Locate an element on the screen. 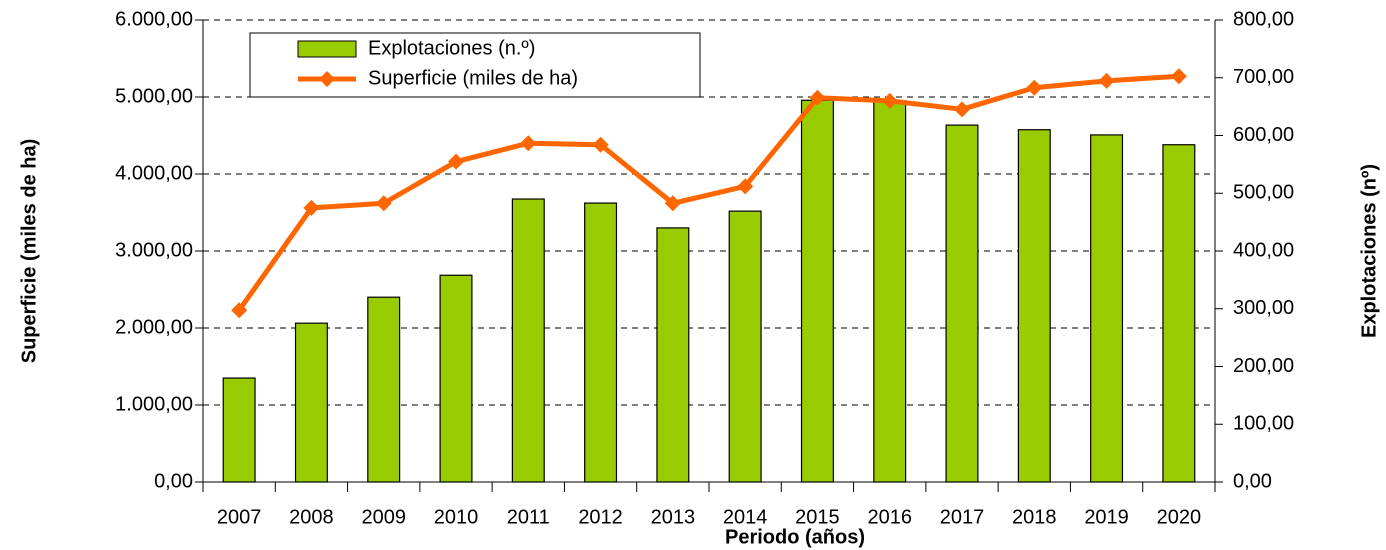 Image resolution: width=1386 pixels, height=550 pixels. y-tick-label: 6.000,00 is located at coordinates (154, 19).